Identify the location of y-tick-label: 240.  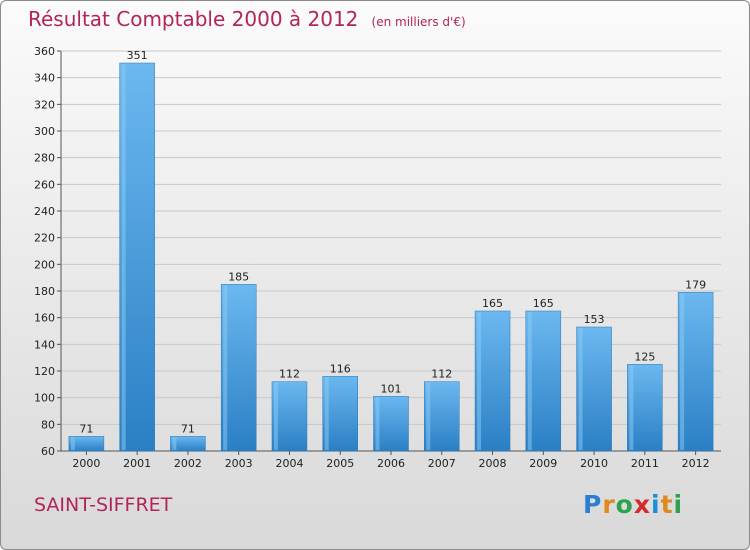
(44, 211).